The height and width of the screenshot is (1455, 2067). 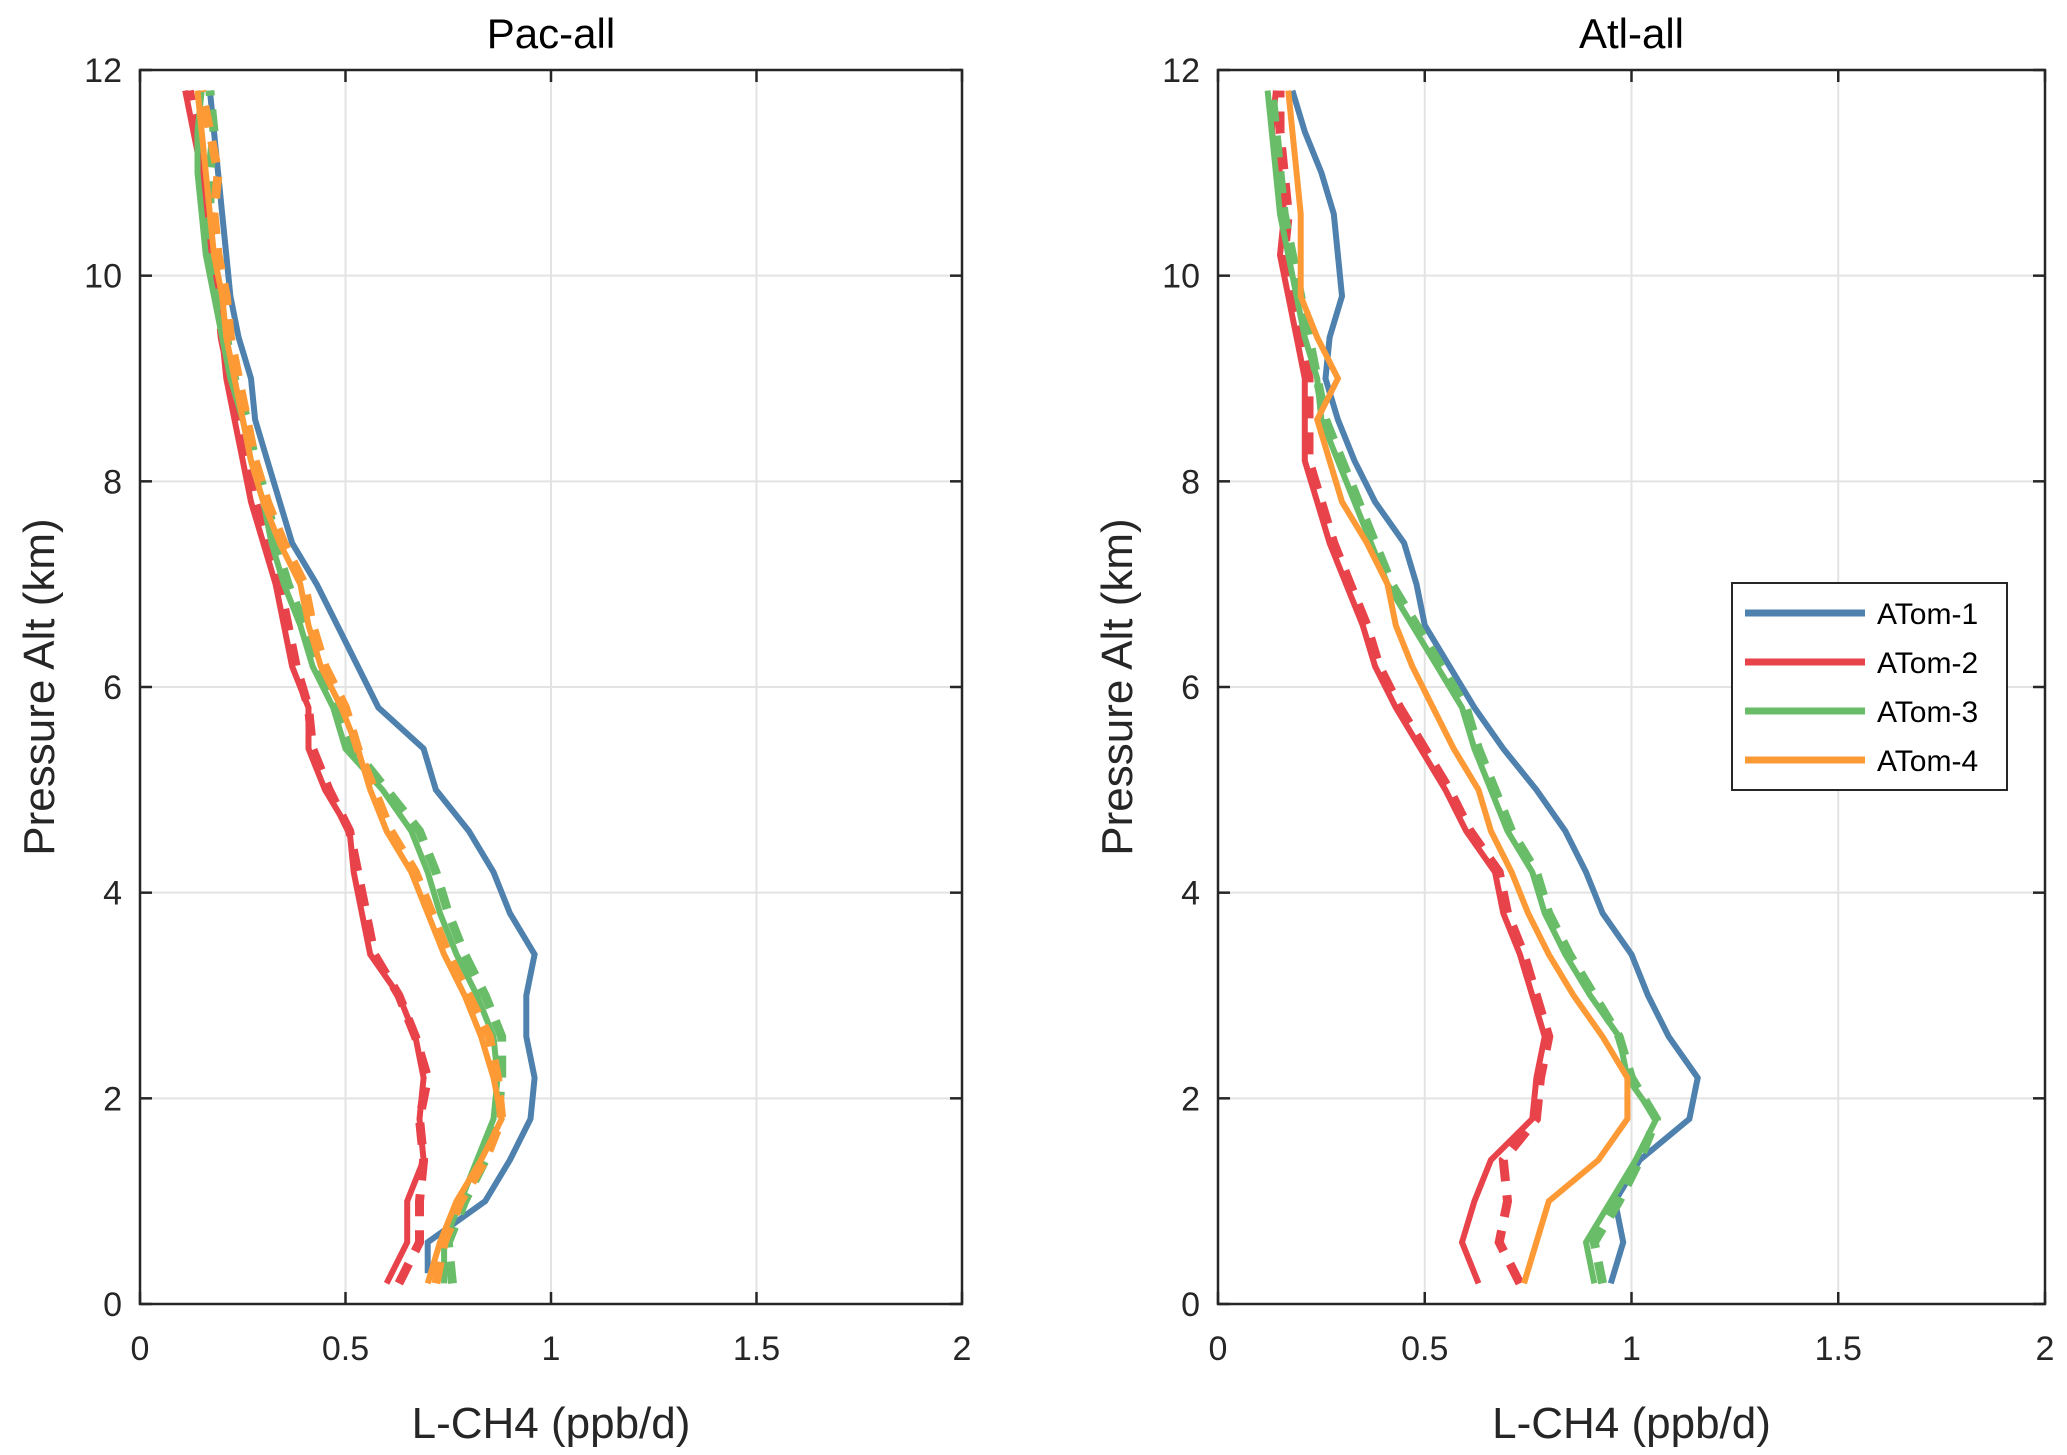 I want to click on legend: ATom-1 ATom-2 ATom-3 ATom-4, so click(x=1869, y=686).